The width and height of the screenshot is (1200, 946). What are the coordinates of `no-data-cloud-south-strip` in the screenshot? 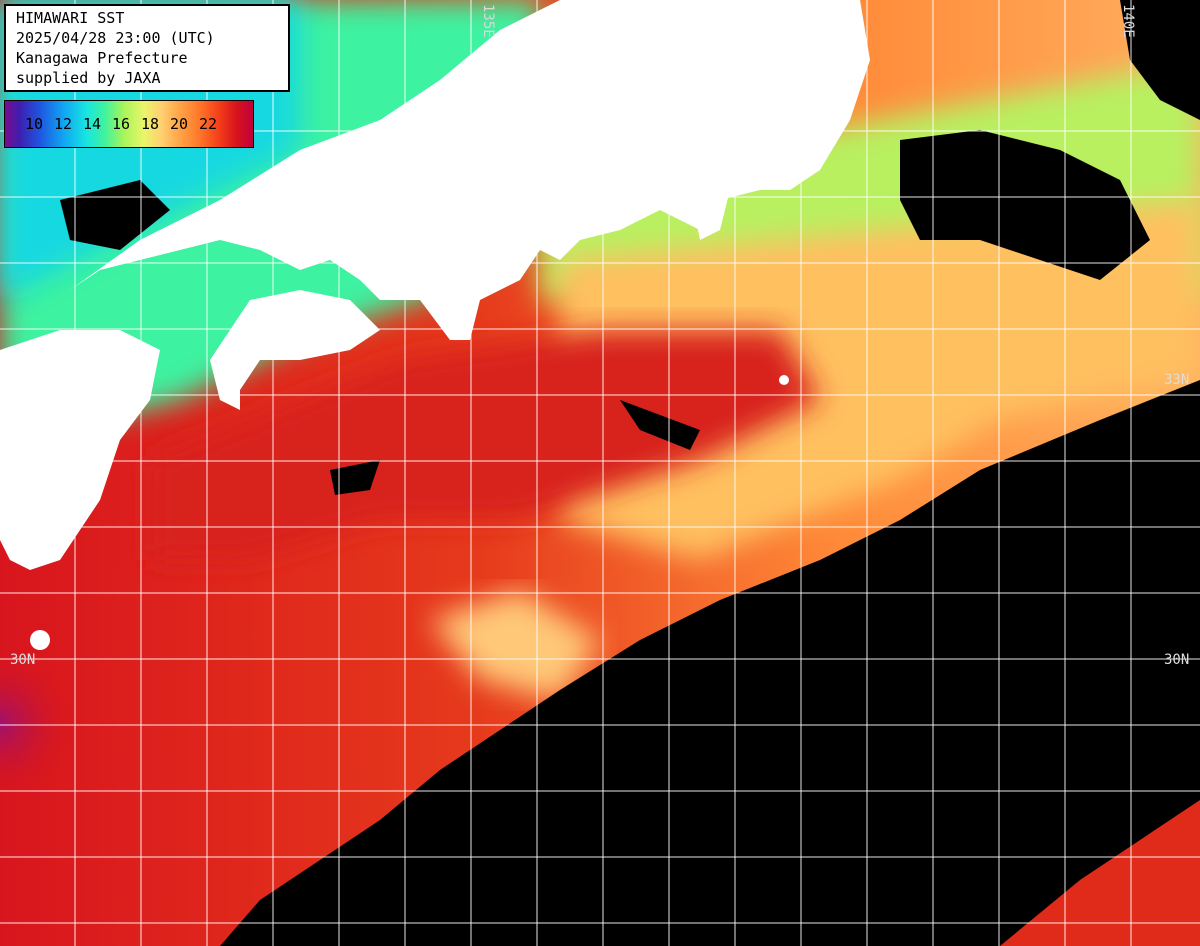 It's located at (1100, 873).